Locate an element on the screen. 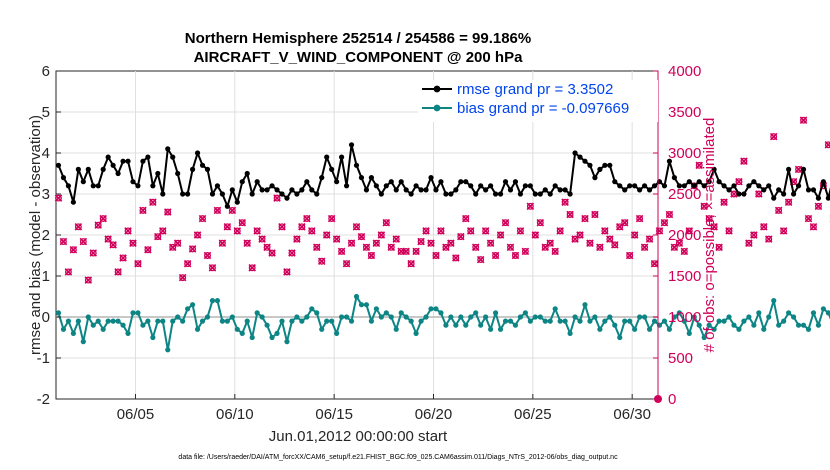 This screenshot has width=830, height=470. y-tick-label-right: 3000 is located at coordinates (684, 153).